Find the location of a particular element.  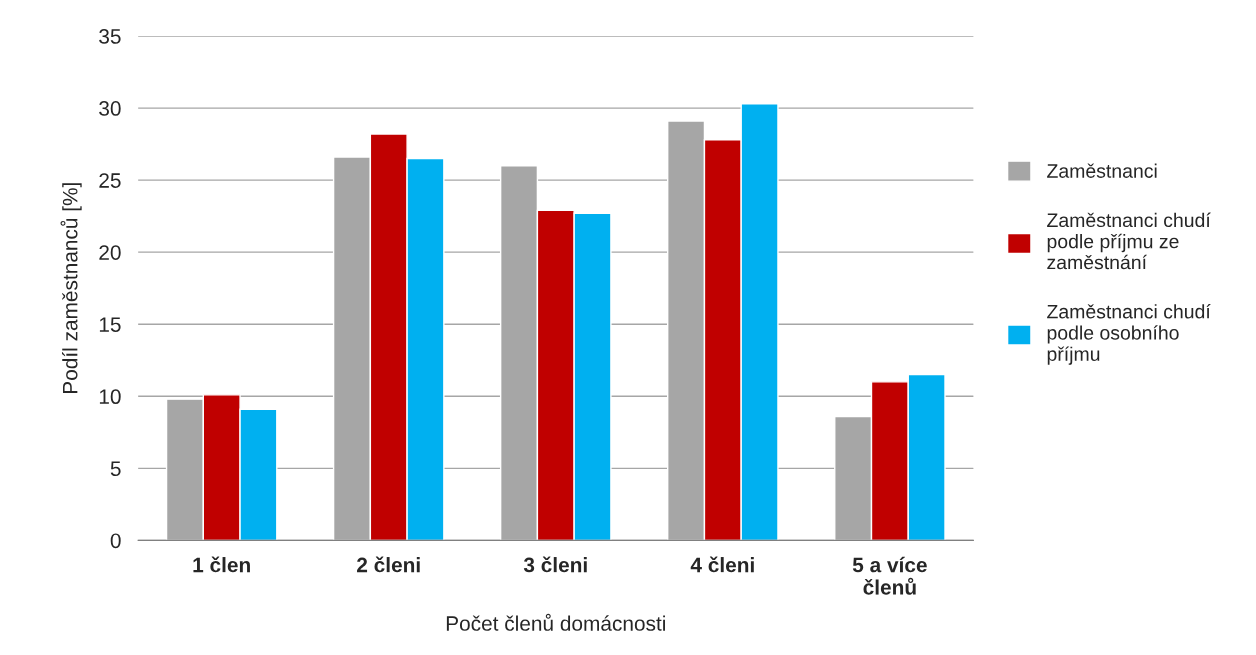

x-tick-label: 5 a více členů is located at coordinates (889, 575).